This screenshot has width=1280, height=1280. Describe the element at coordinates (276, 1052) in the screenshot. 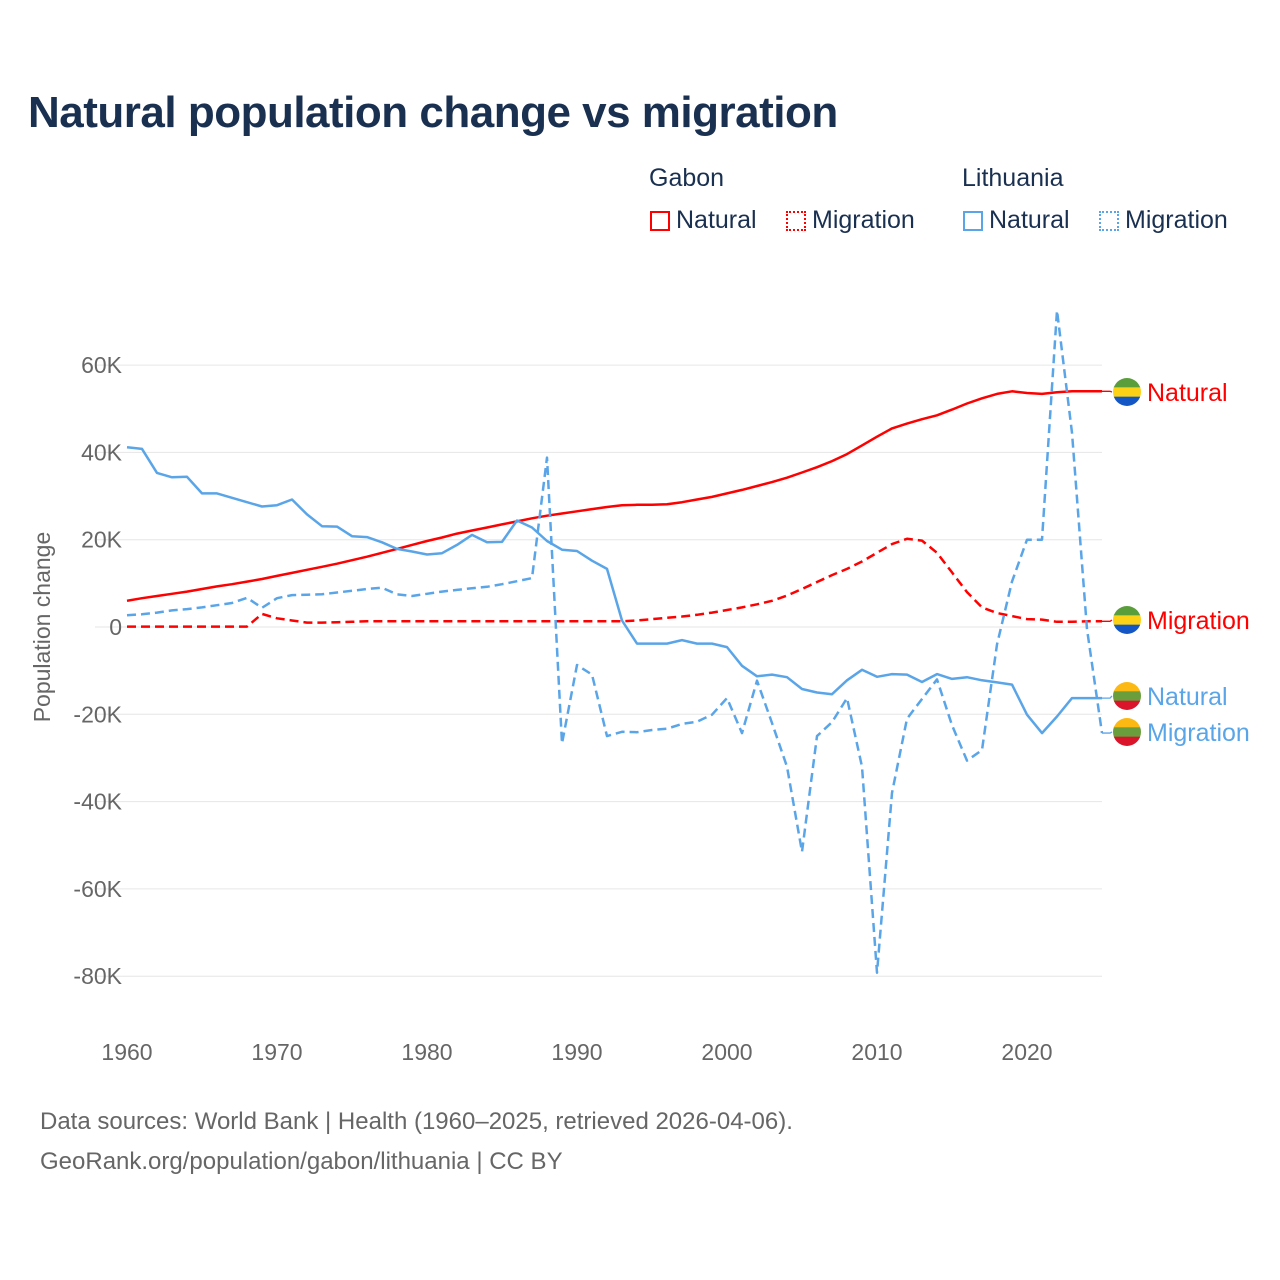

I see `x-tick-label: 1970` at that location.